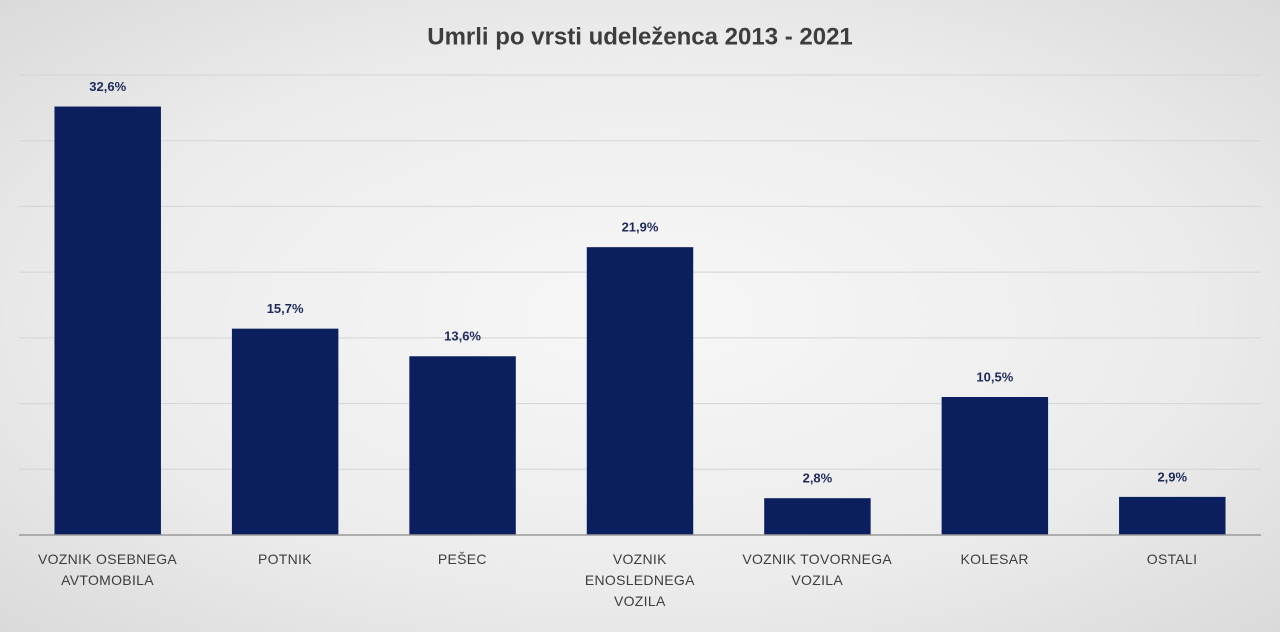 Image resolution: width=1280 pixels, height=632 pixels. Describe the element at coordinates (107, 569) in the screenshot. I see `x-tick-label: VOZNIK OSEBNEGA AVTOMOBILA` at that location.